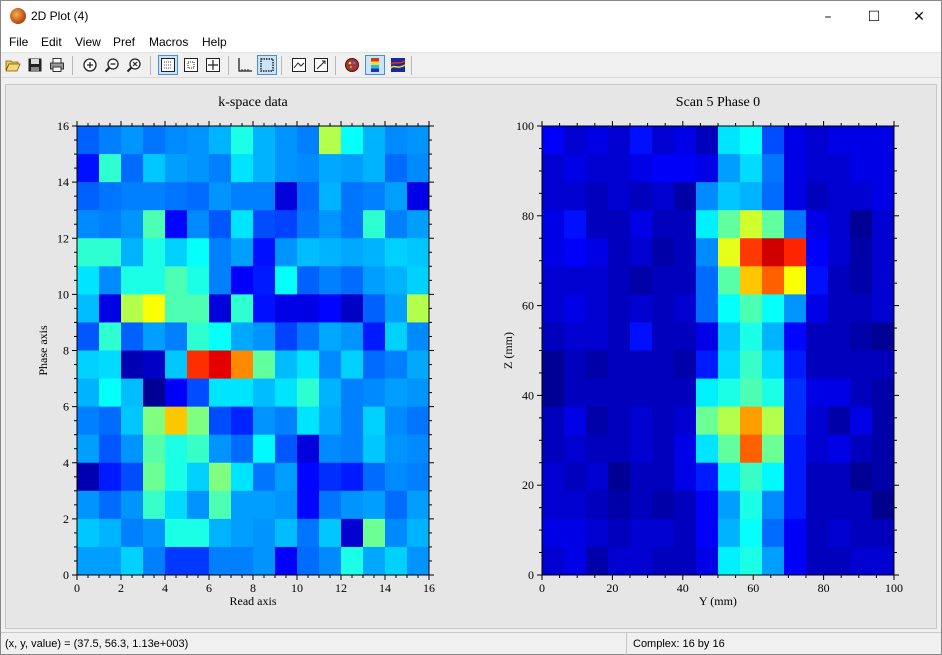 This screenshot has width=942, height=655. I want to click on flip-icon, so click(321, 65).